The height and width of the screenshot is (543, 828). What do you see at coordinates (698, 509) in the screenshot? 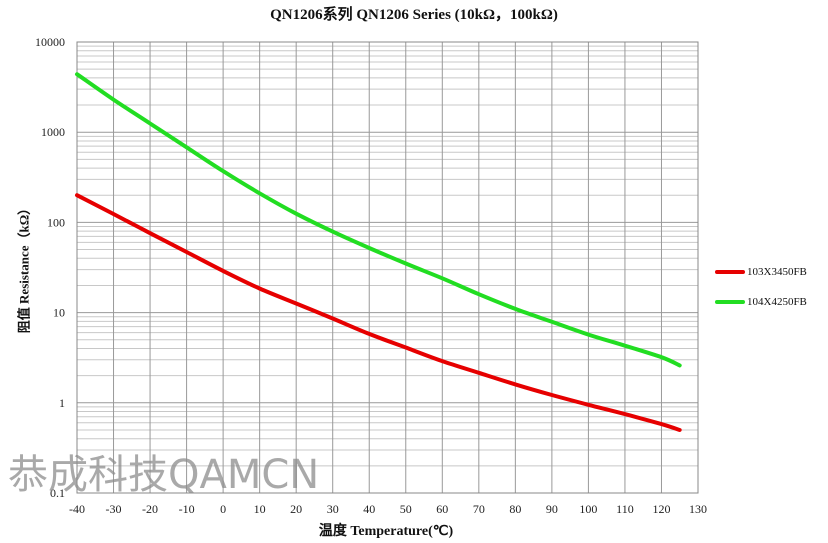
I see `x-tick-label: 130` at bounding box center [698, 509].